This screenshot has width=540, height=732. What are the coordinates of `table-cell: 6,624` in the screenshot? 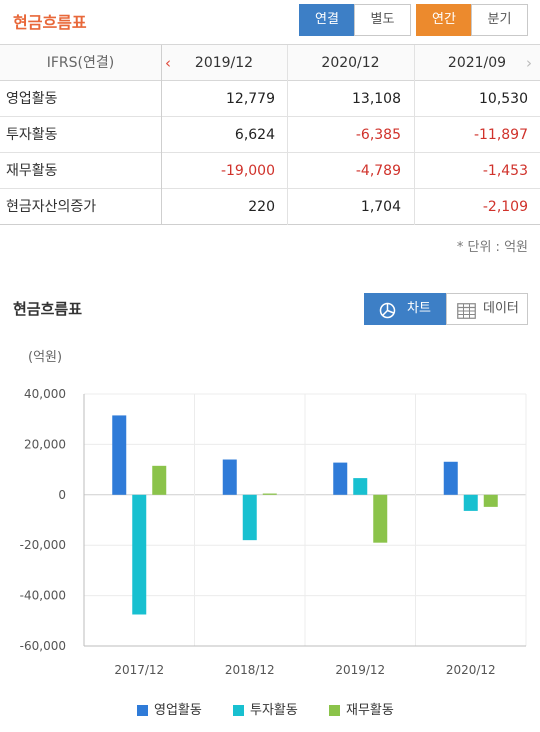 It's located at (254, 135).